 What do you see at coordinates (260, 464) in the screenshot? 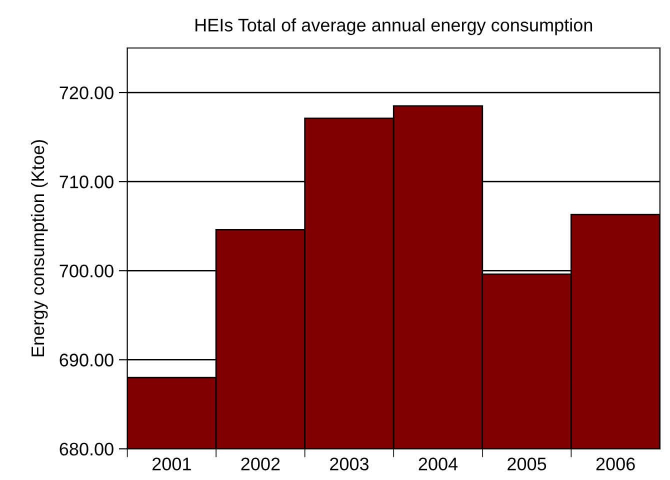
I see `x-tick-label: 2002` at bounding box center [260, 464].